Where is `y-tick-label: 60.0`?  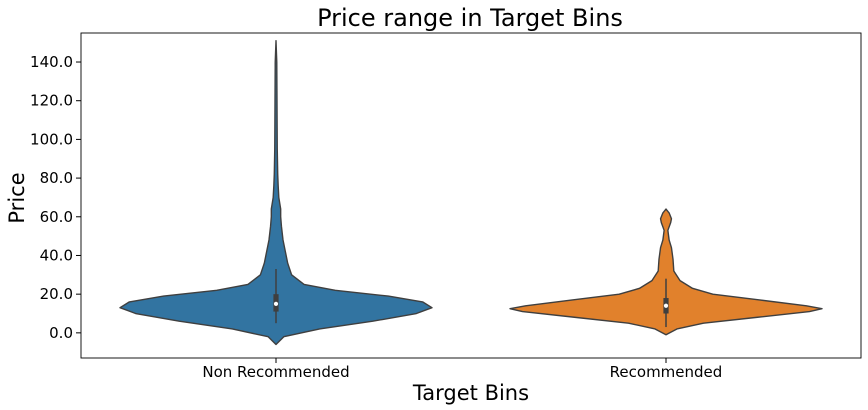 y-tick-label: 60.0 is located at coordinates (56, 217).